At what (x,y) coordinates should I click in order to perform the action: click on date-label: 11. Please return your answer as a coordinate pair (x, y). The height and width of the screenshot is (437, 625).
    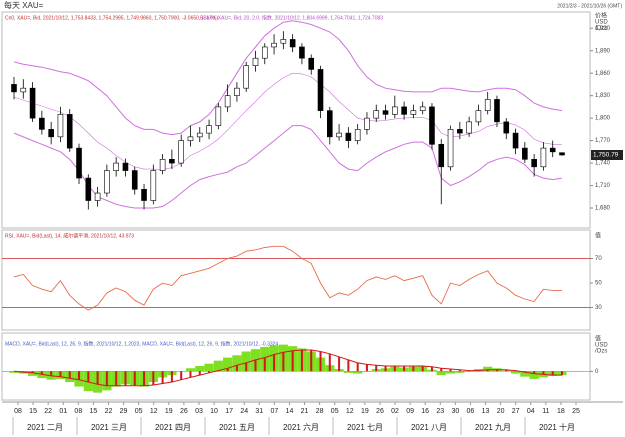
    Looking at the image, I should click on (545, 411).